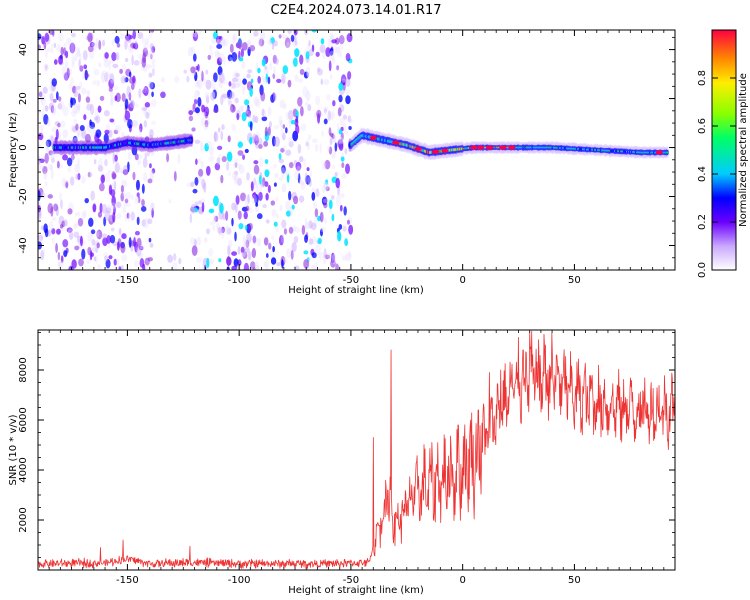  Describe the element at coordinates (418, 148) in the screenshot. I see `band-hotspot` at that location.